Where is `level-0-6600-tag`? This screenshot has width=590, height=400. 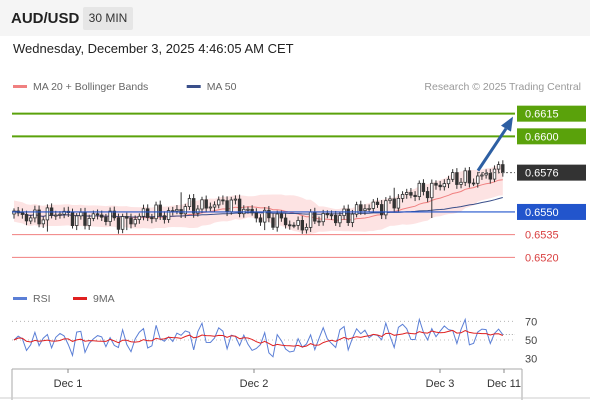
level-0-6600-tag is located at coordinates (551, 136).